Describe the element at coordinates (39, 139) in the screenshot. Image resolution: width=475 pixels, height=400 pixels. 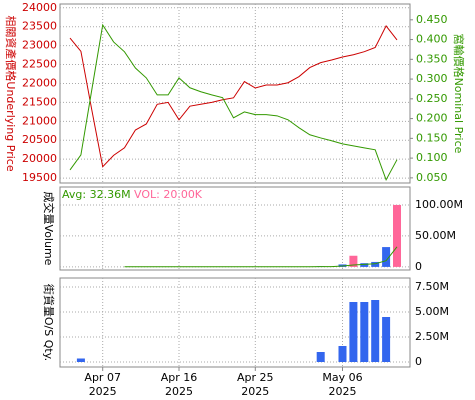
I see `y-tick-label: 20500` at that location.